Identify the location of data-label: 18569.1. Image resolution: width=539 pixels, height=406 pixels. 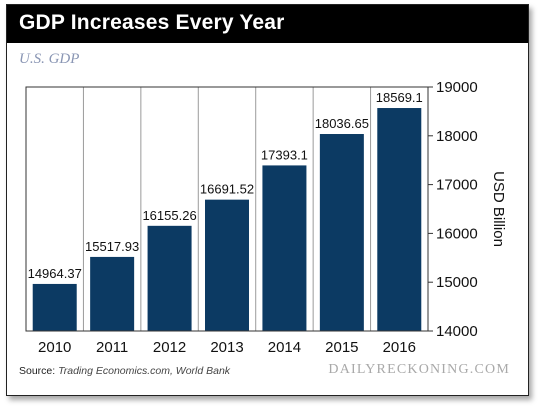
(399, 97).